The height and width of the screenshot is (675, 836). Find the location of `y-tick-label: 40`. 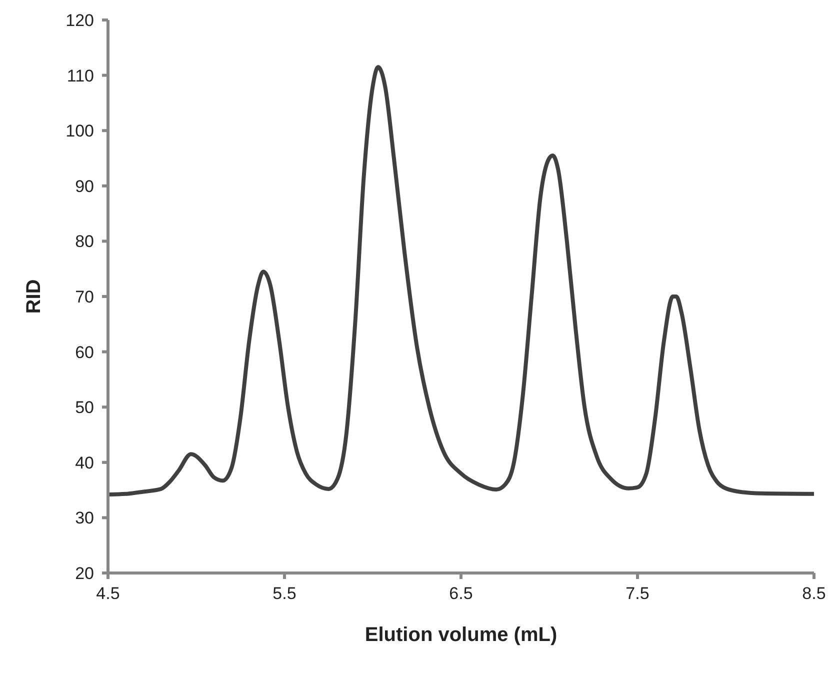

y-tick-label: 40 is located at coordinates (84, 462).